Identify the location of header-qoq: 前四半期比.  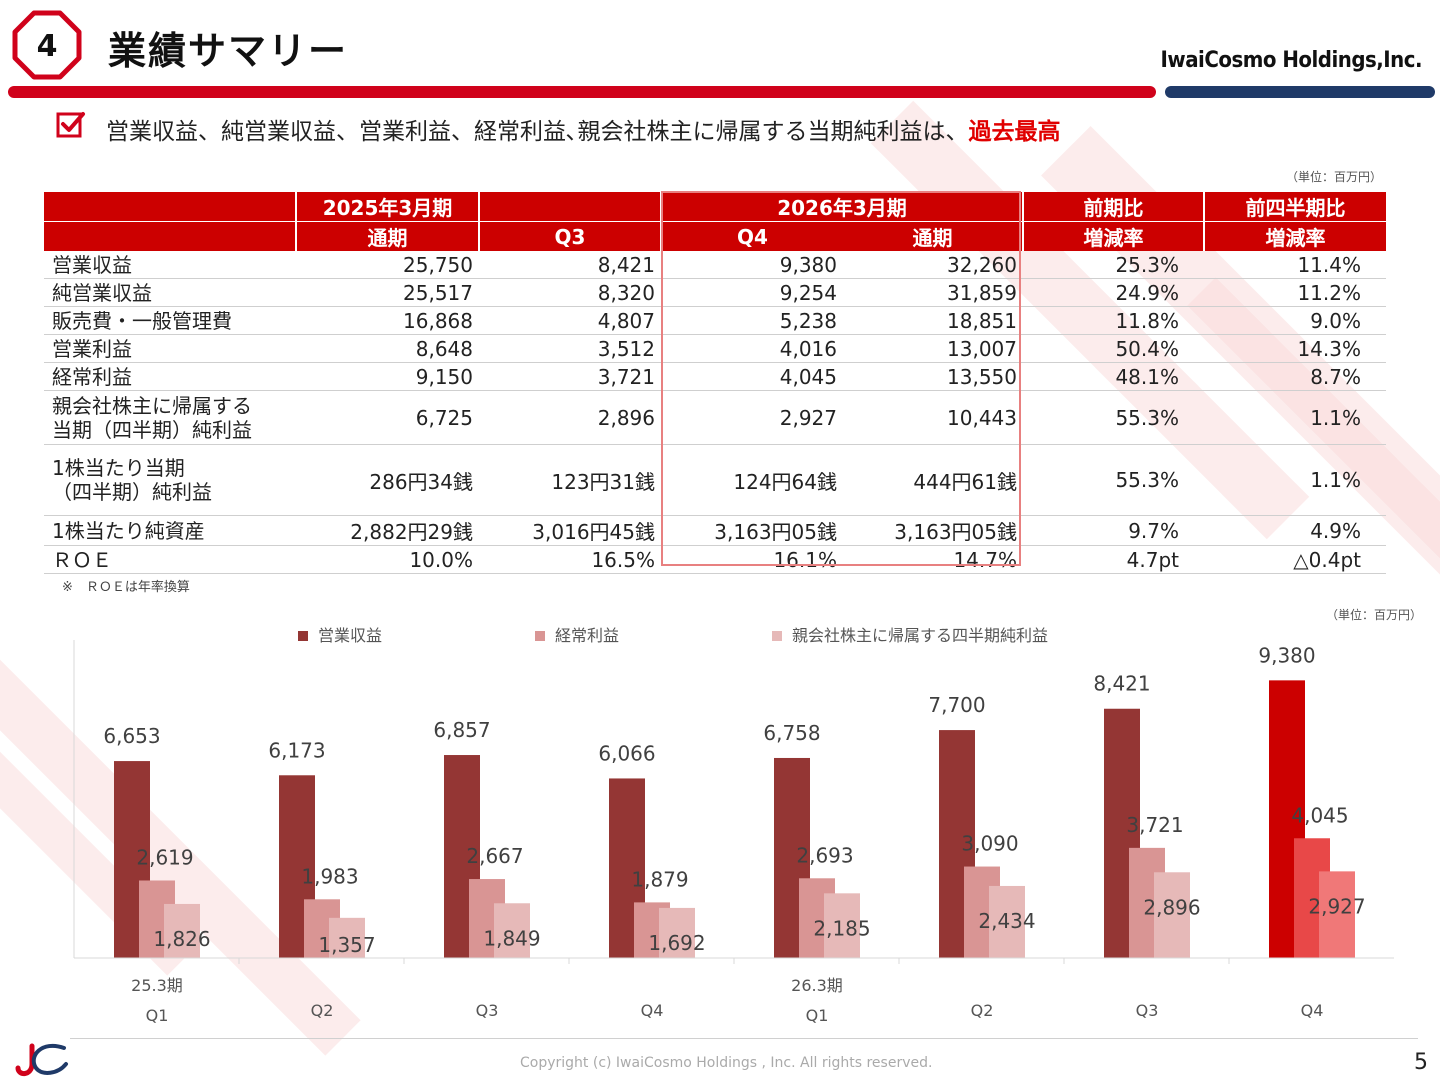
(1294, 207).